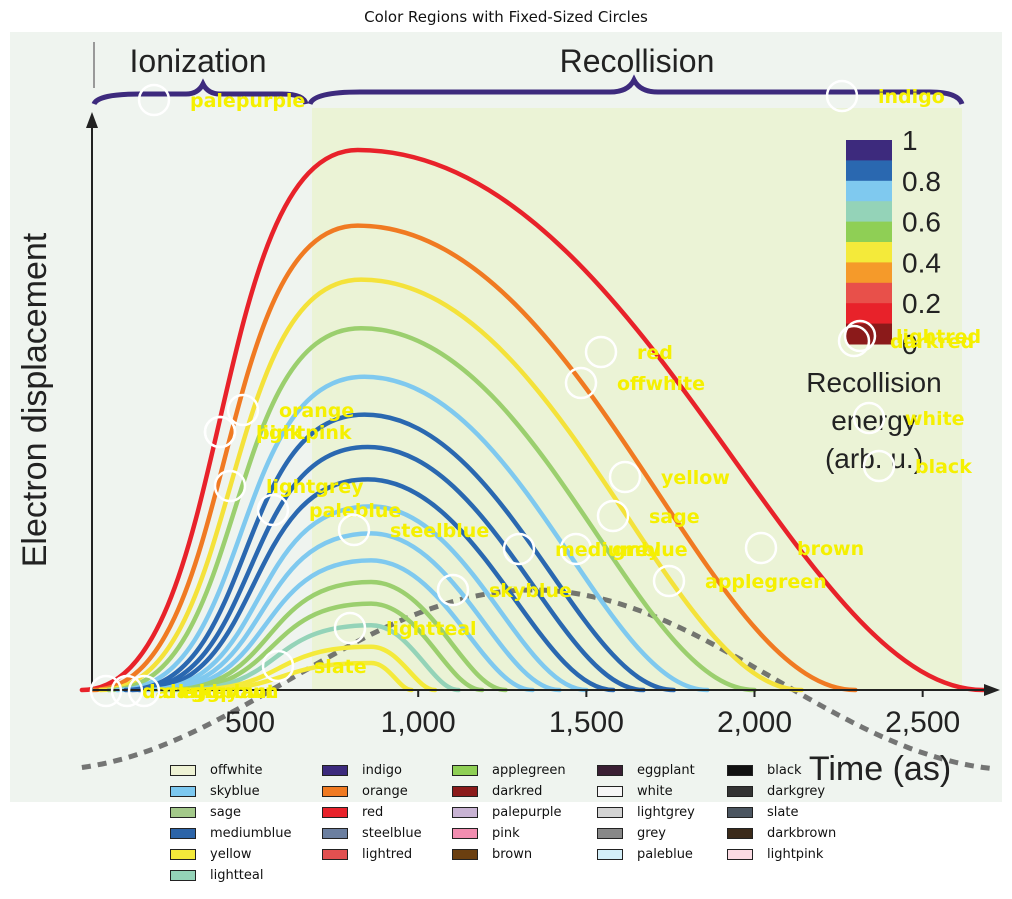 This screenshot has width=1012, height=899. Describe the element at coordinates (527, 812) in the screenshot. I see `legend-label: palepurple` at that location.